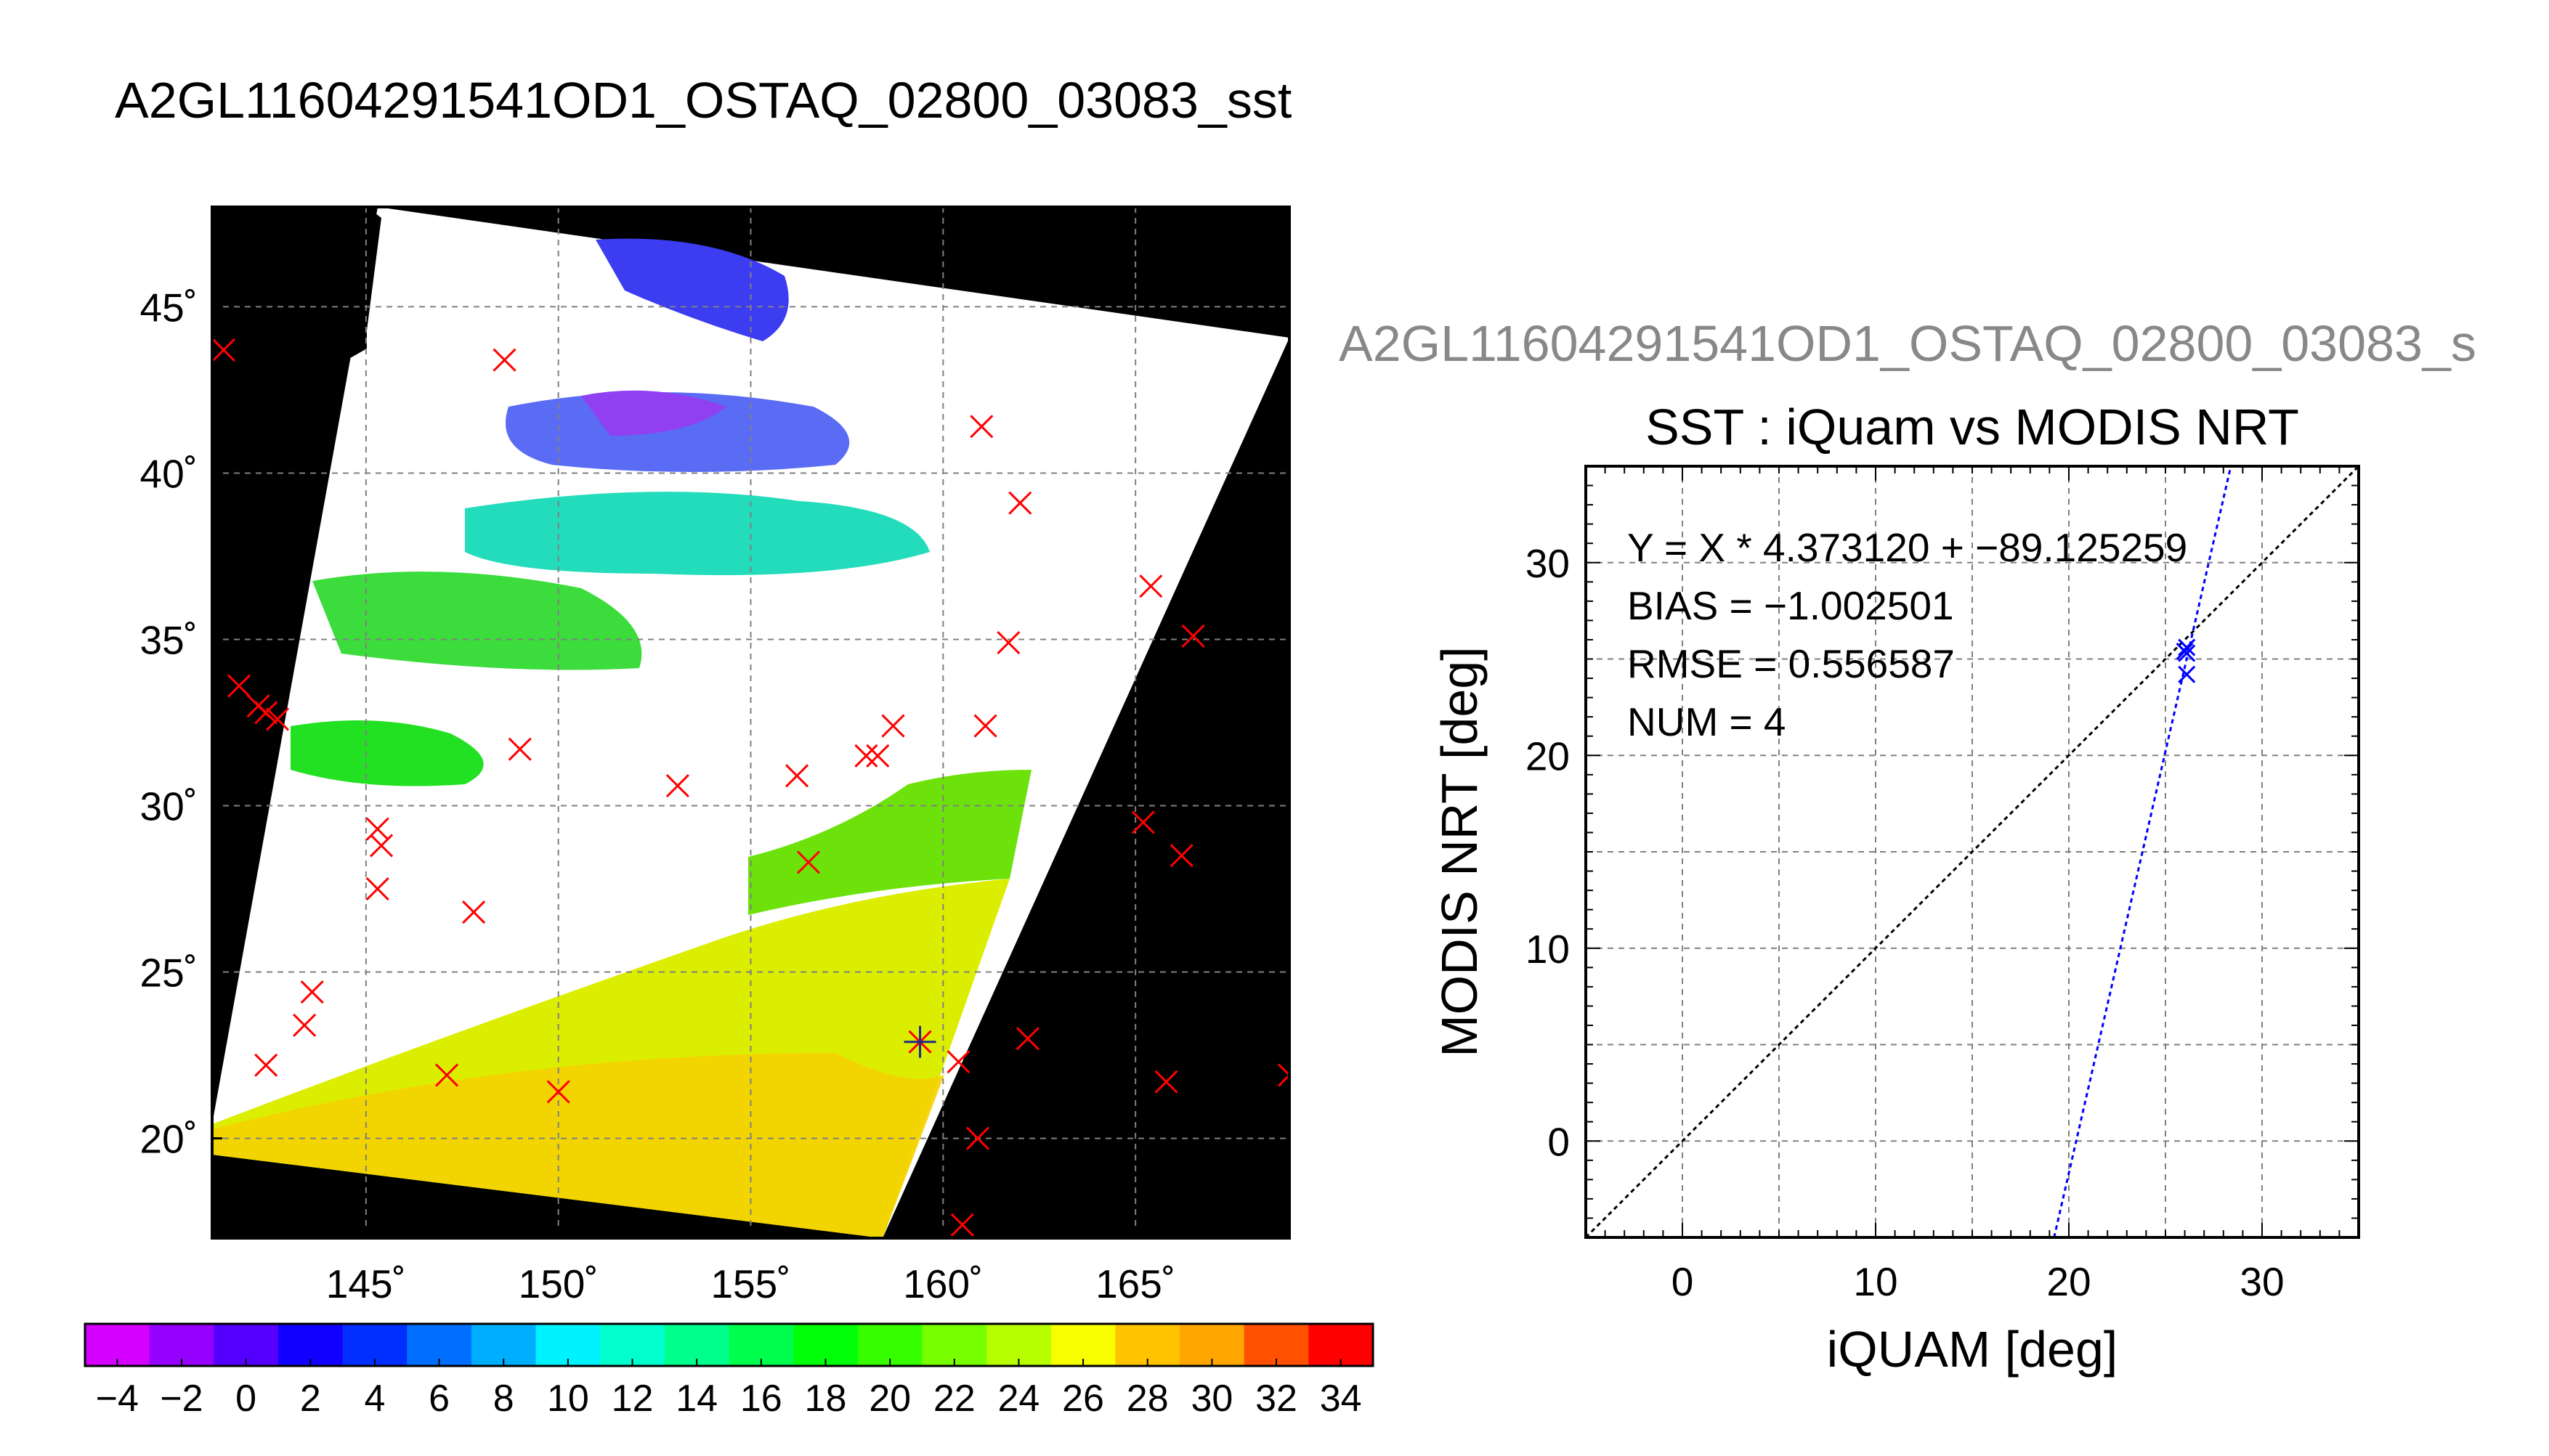 This screenshot has width=2549, height=1456. What do you see at coordinates (578, 1145) in the screenshot?
I see `sst-orange-band` at bounding box center [578, 1145].